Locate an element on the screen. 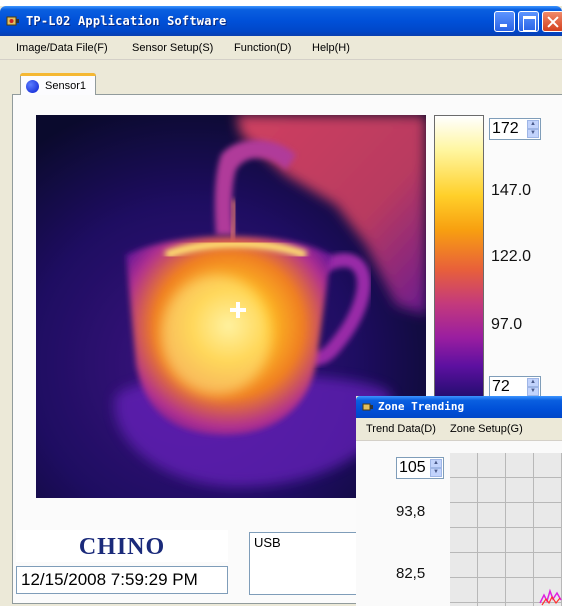  sensor-dot-icon is located at coordinates (32, 86).